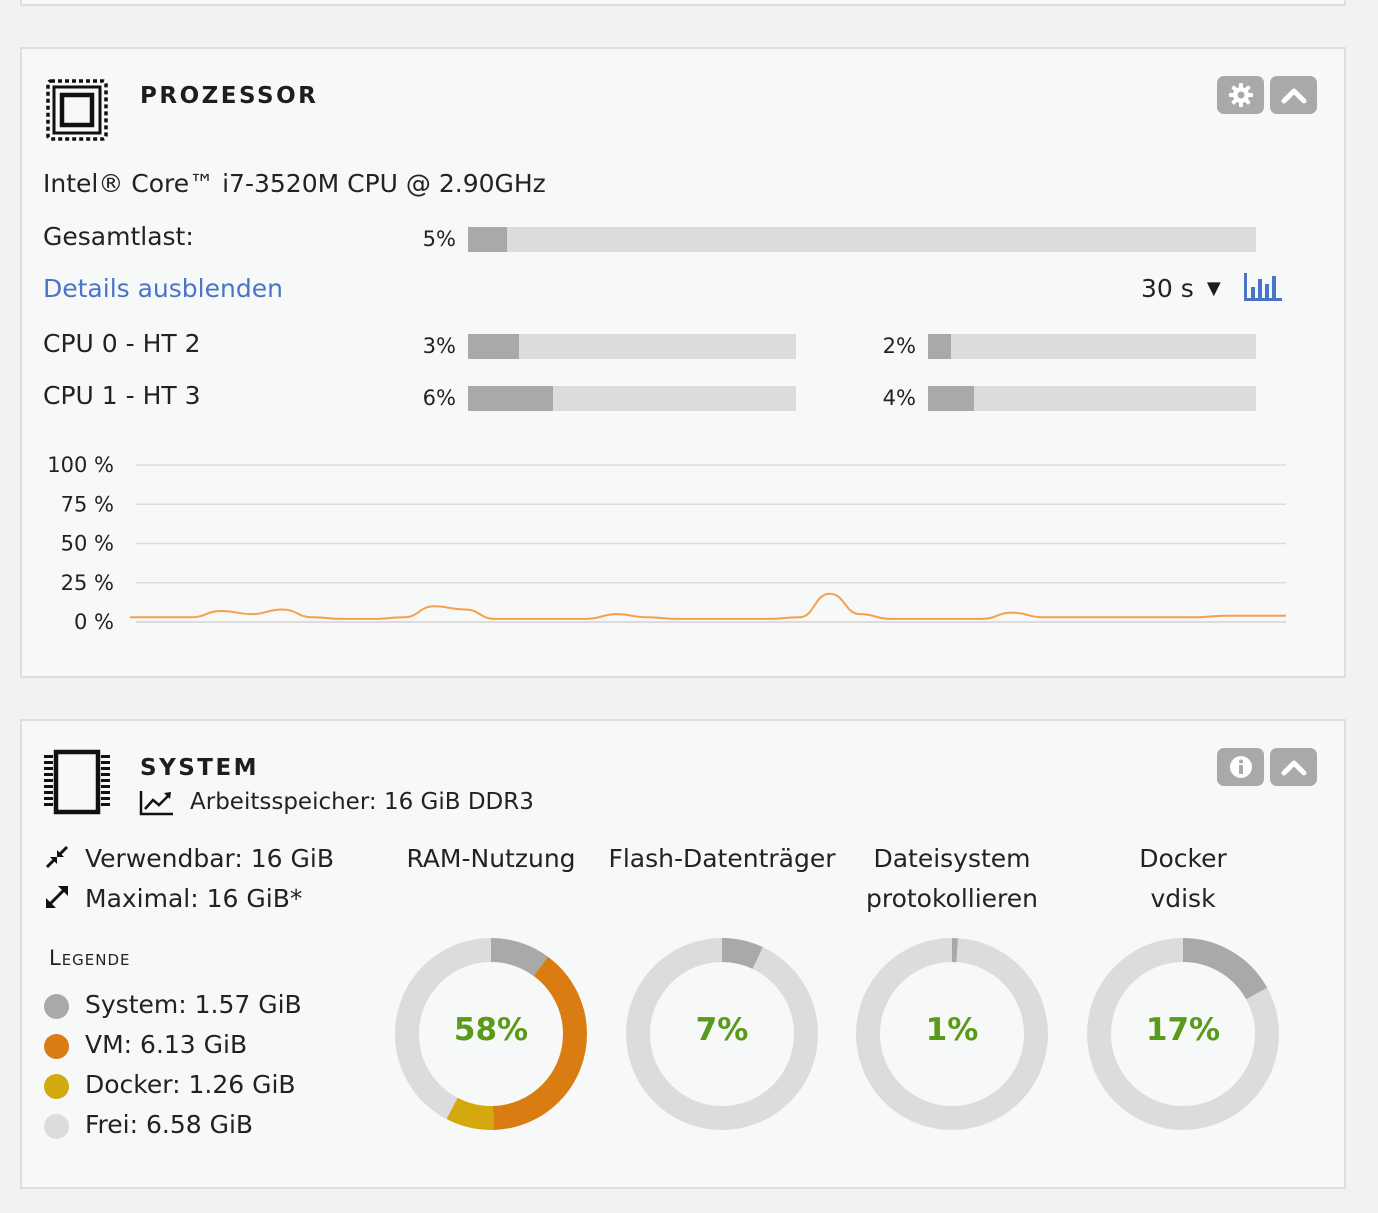 The height and width of the screenshot is (1213, 1378). I want to click on cpu-chip-icon, so click(77, 110).